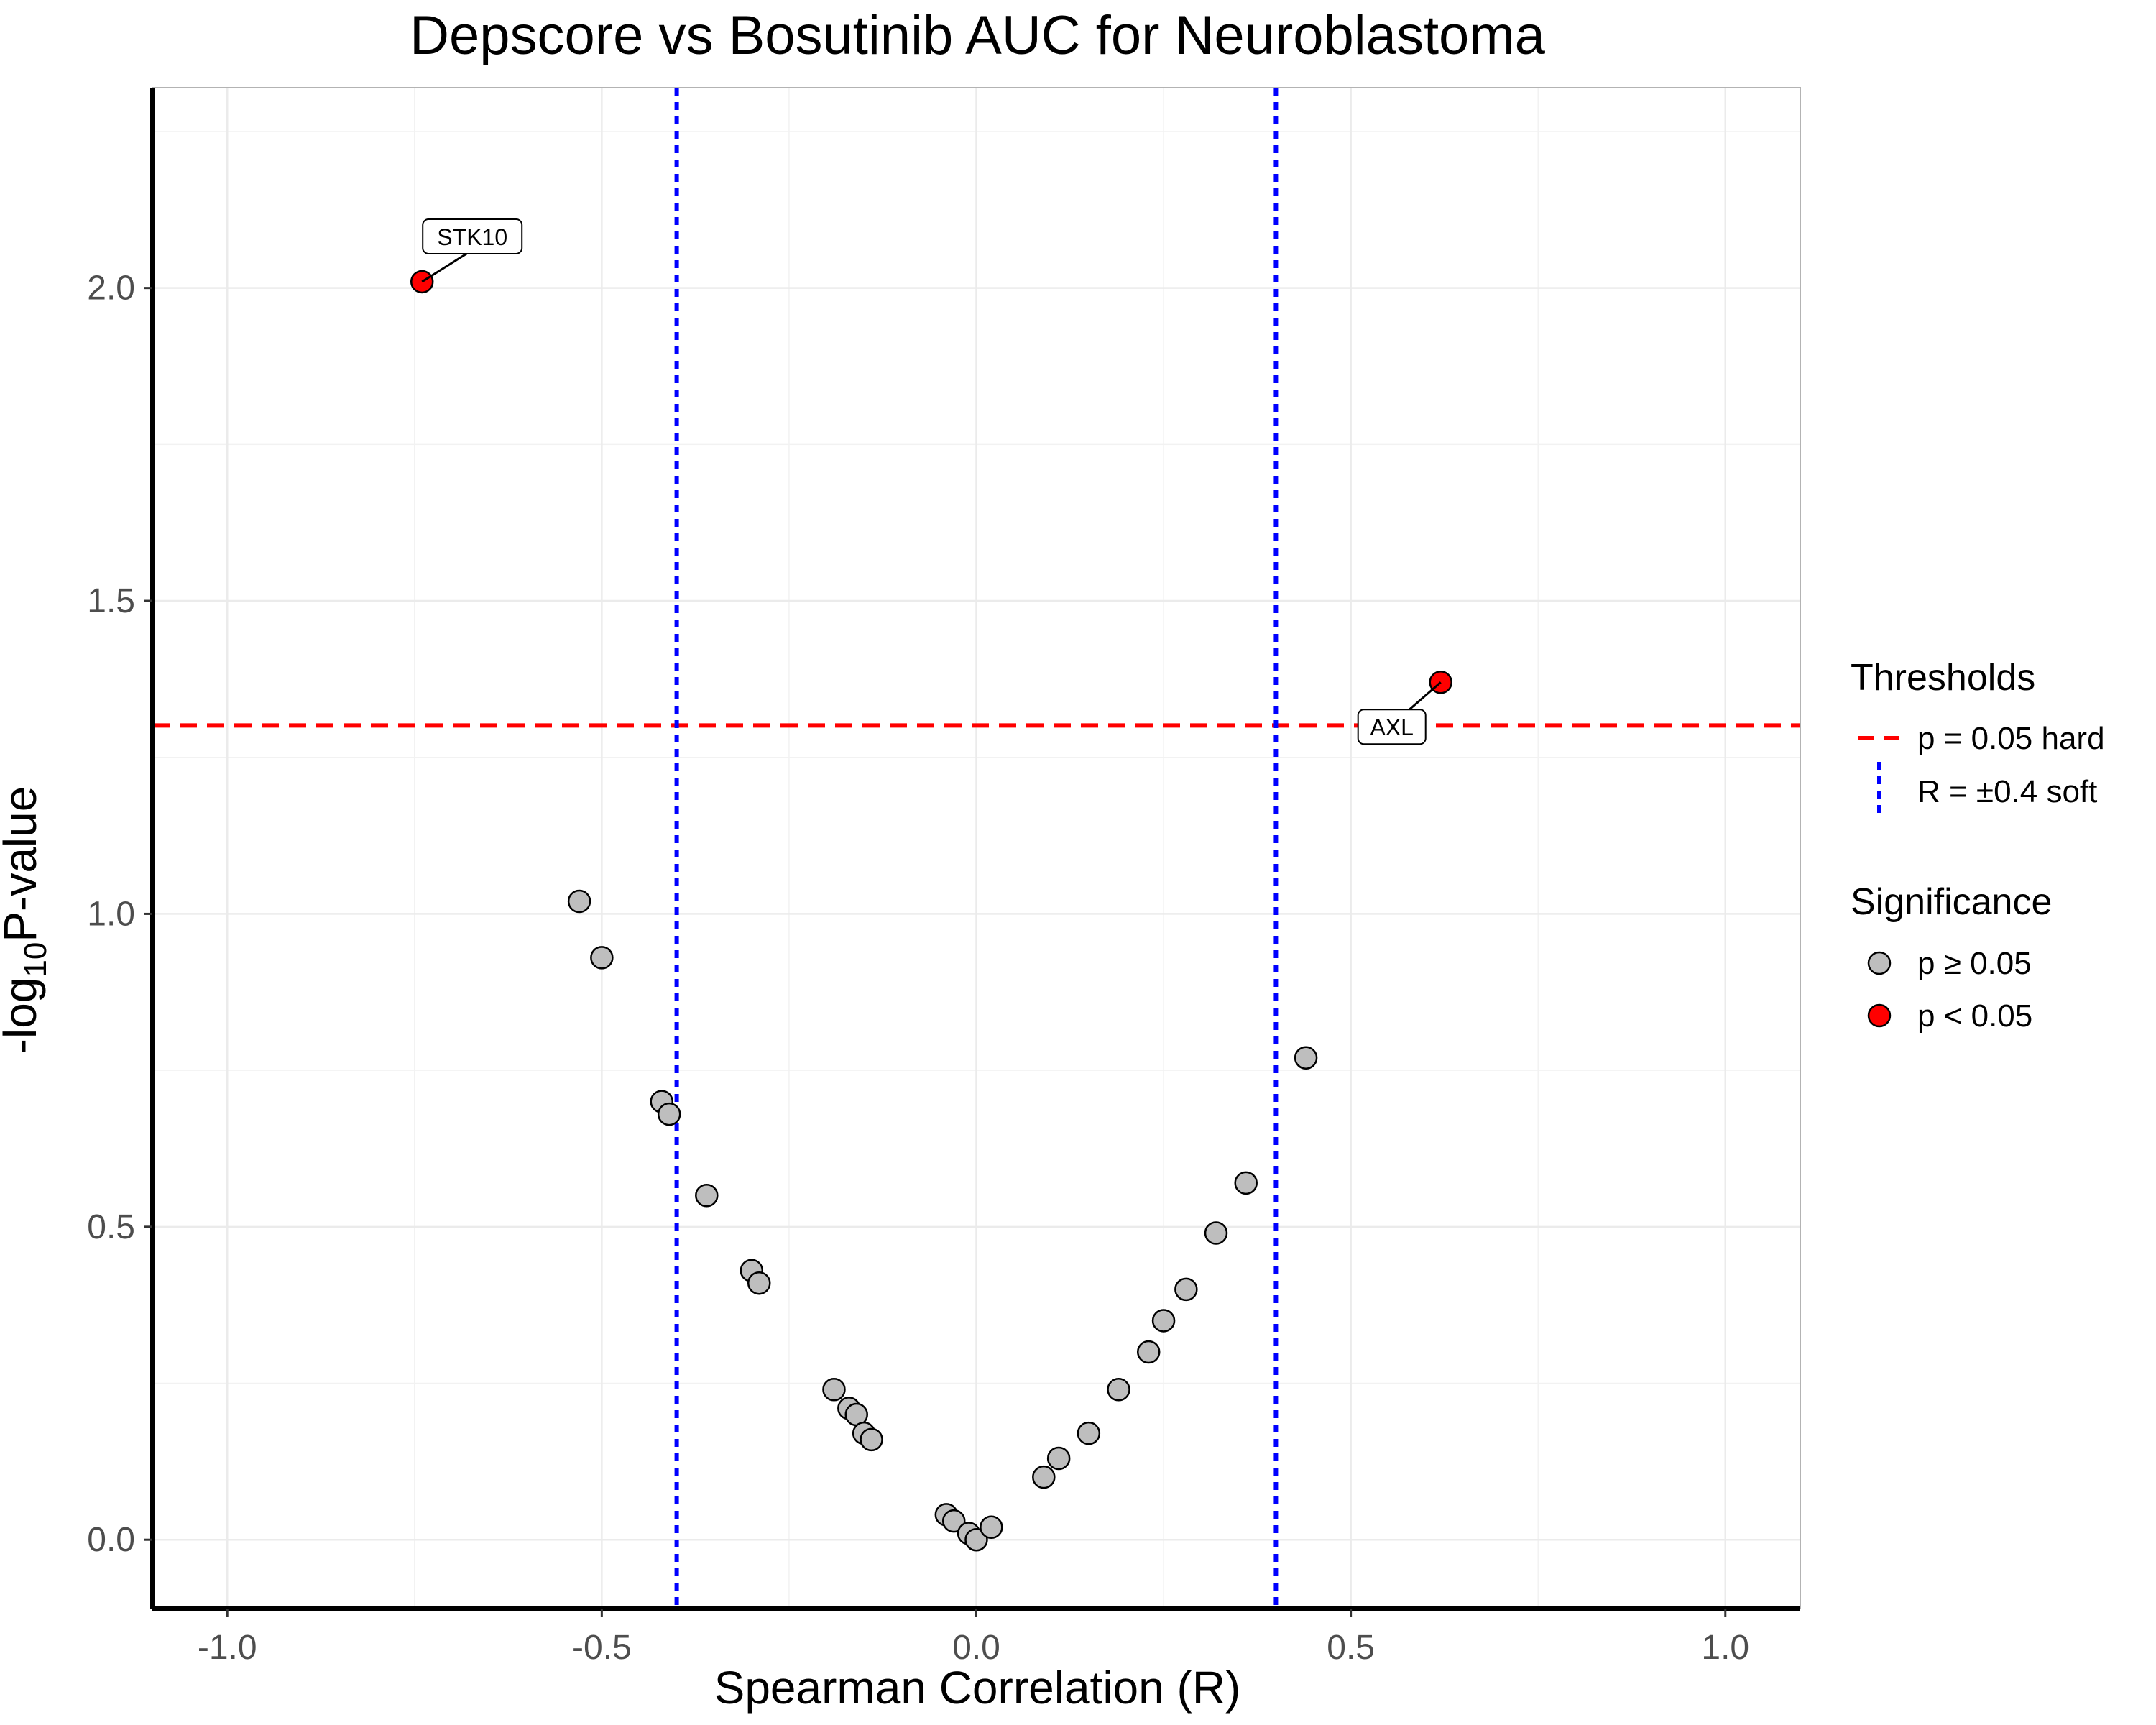 This screenshot has height=1725, width=2156. Describe the element at coordinates (111, 914) in the screenshot. I see `y-tick-label: 1.0` at that location.